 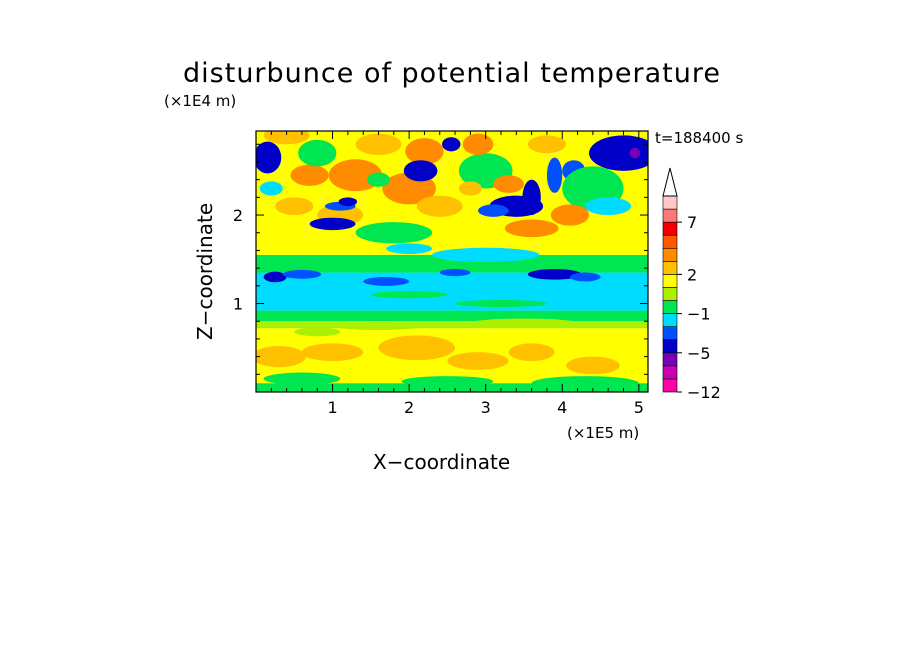 What do you see at coordinates (442, 462) in the screenshot?
I see `x-axis-label: X−coordinate` at bounding box center [442, 462].